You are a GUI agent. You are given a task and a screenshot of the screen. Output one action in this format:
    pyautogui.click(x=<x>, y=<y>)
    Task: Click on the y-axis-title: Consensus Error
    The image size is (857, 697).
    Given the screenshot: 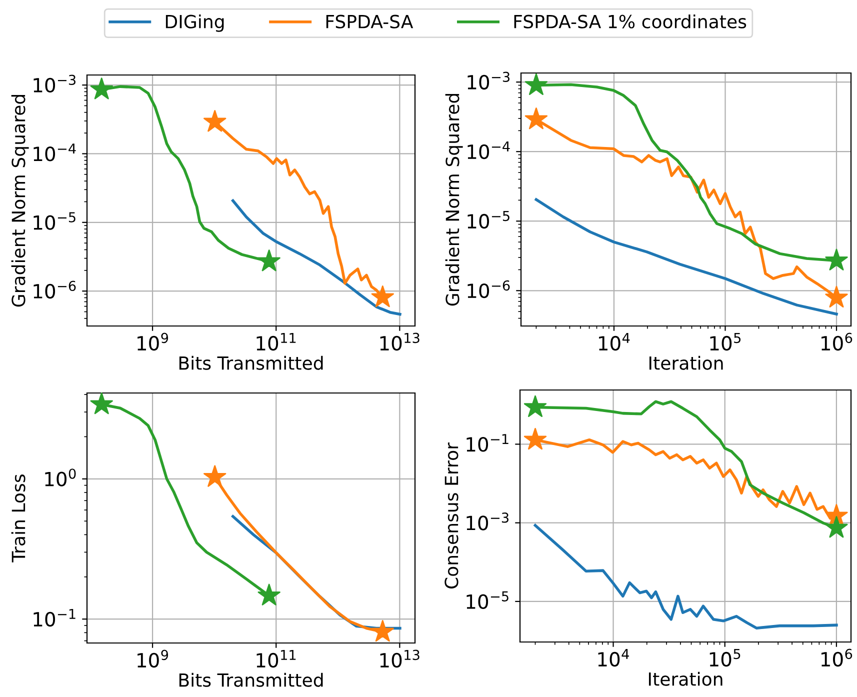 What is the action you would take?
    pyautogui.click(x=451, y=515)
    